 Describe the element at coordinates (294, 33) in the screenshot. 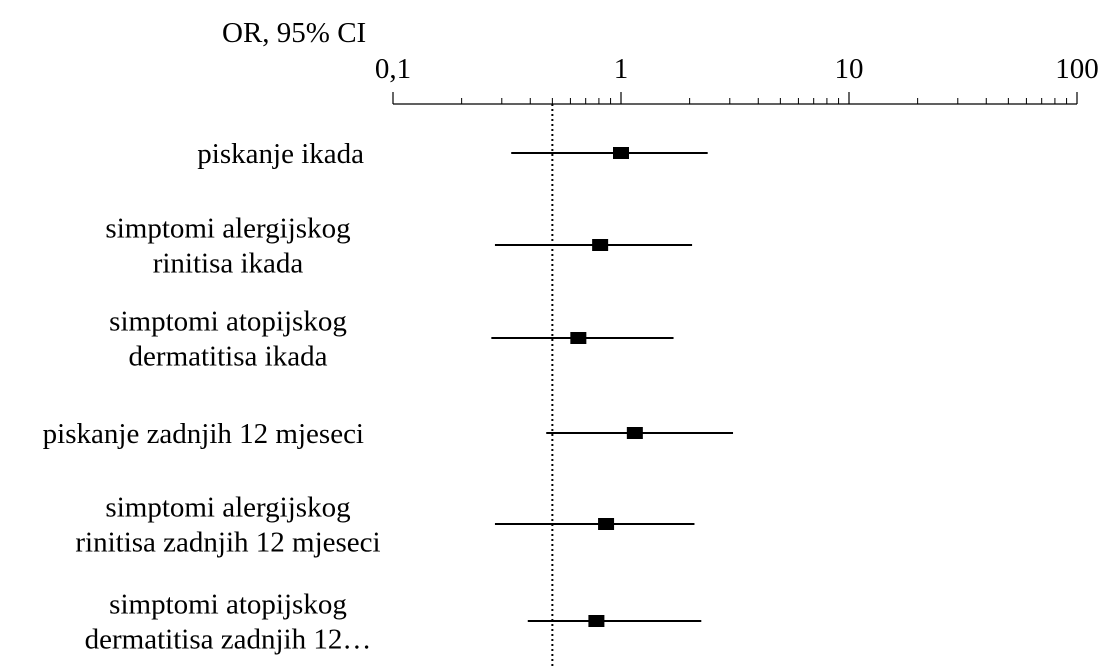

I see `chart-title: OR, 95% CI` at that location.